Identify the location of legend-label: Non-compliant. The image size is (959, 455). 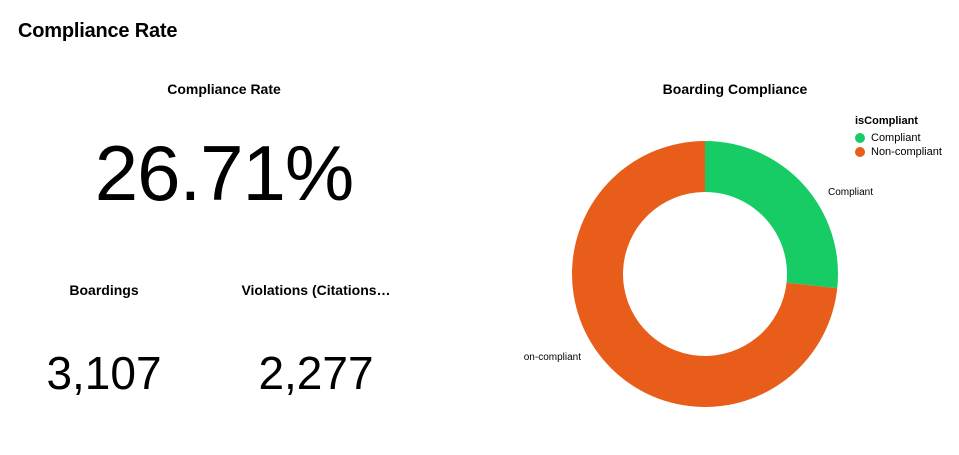
(906, 152).